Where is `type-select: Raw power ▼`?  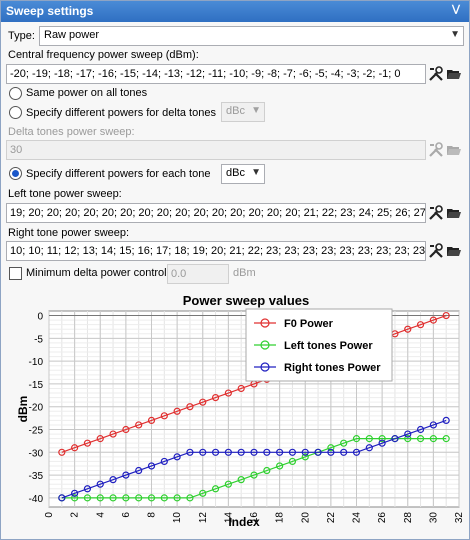
type-select: Raw power ▼ is located at coordinates (251, 36).